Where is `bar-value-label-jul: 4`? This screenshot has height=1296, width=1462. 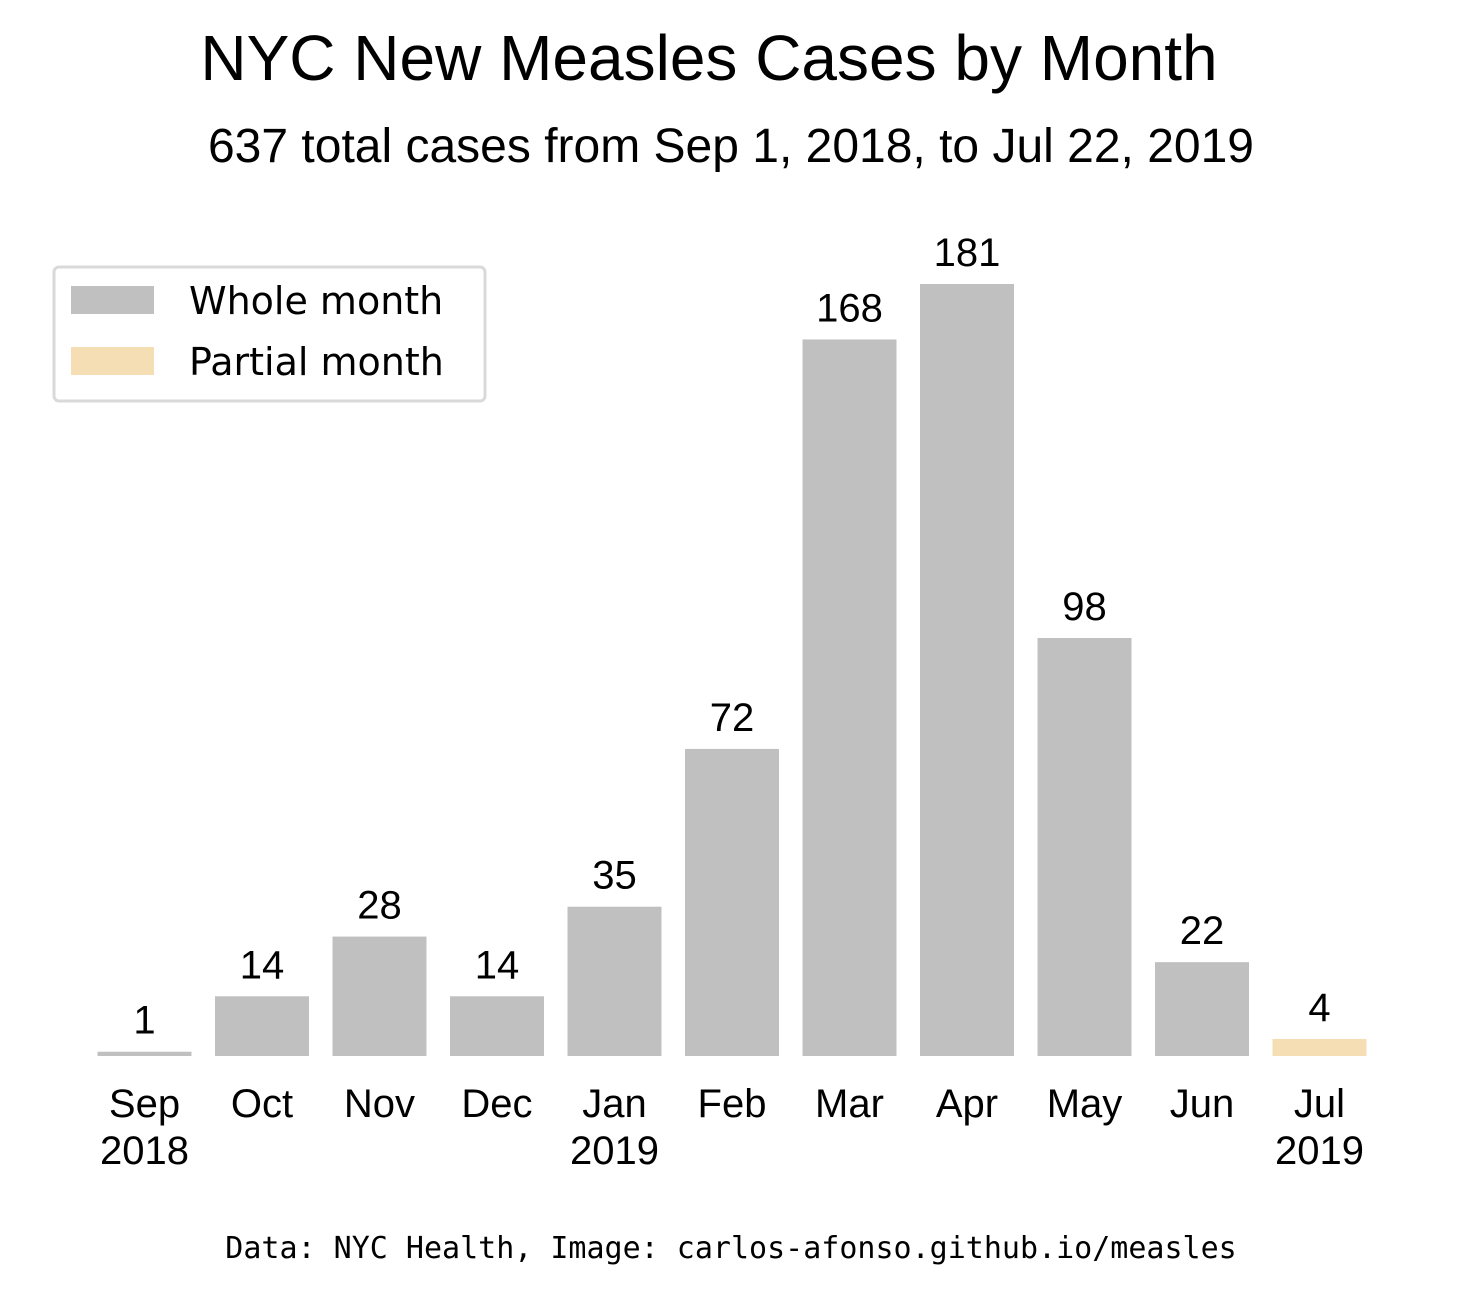
bar-value-label-jul: 4 is located at coordinates (1319, 1008).